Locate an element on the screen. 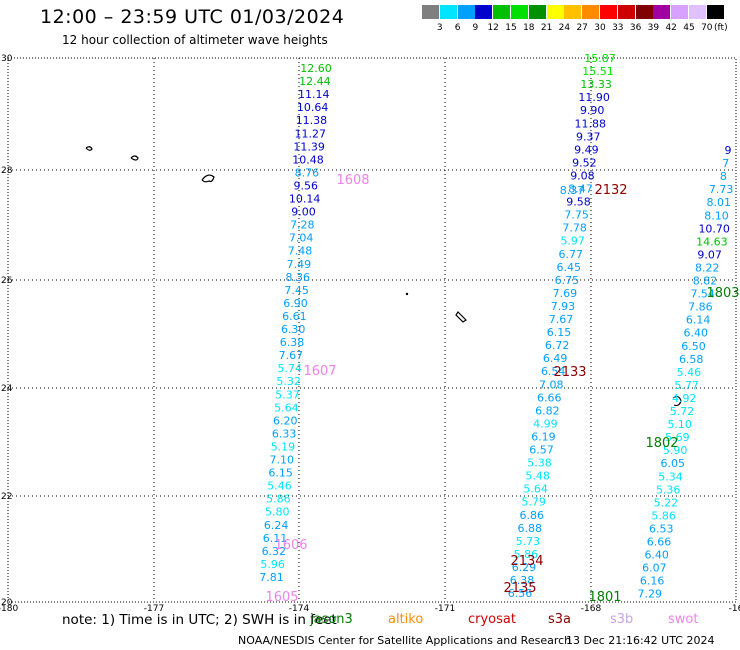  orbit-label: 1606 is located at coordinates (290, 545).